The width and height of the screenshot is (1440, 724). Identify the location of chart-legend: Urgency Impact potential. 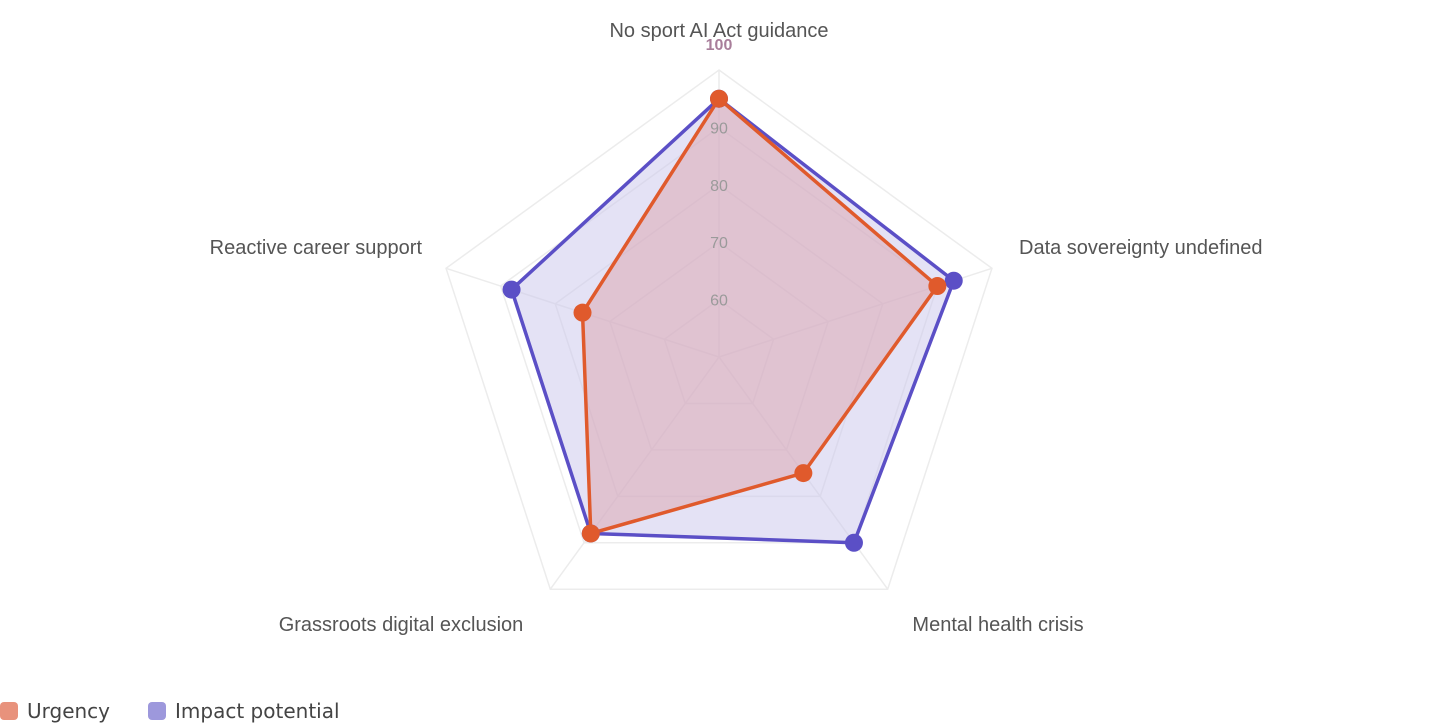
(189, 711).